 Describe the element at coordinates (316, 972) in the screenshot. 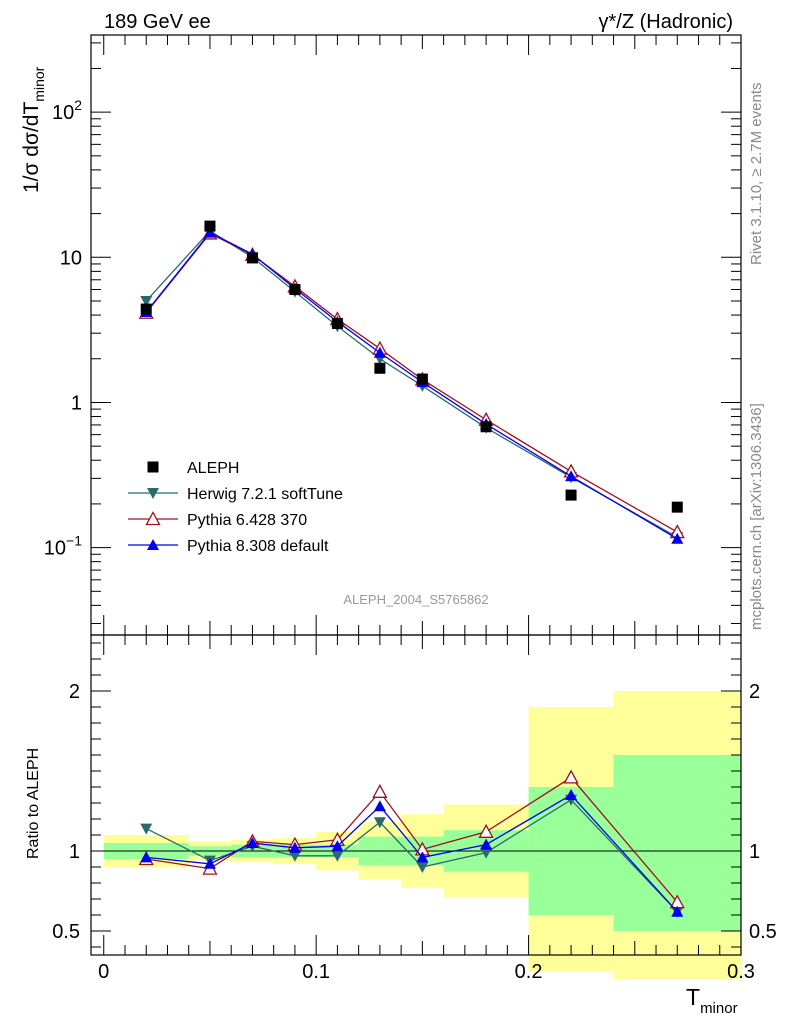

I see `x-tick-label: 0.1` at that location.